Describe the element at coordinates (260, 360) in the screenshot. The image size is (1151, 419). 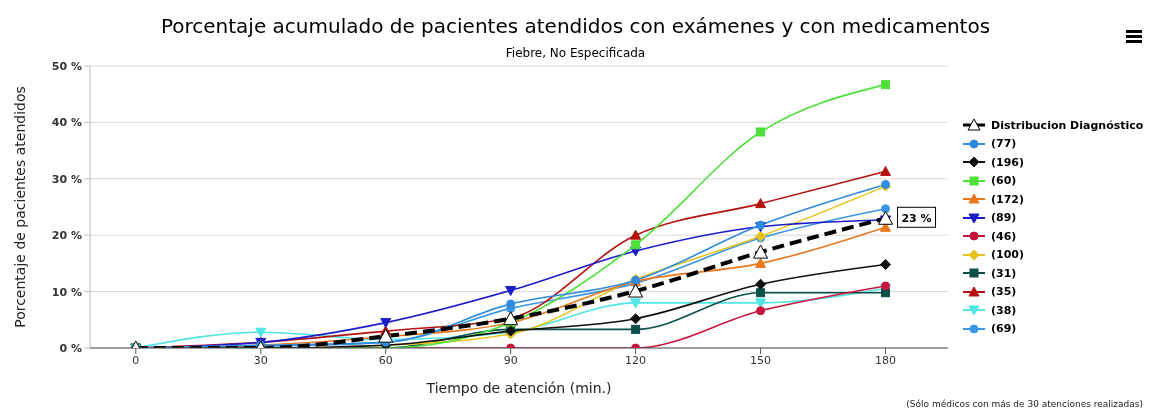
I see `x-tick-label: 30` at that location.